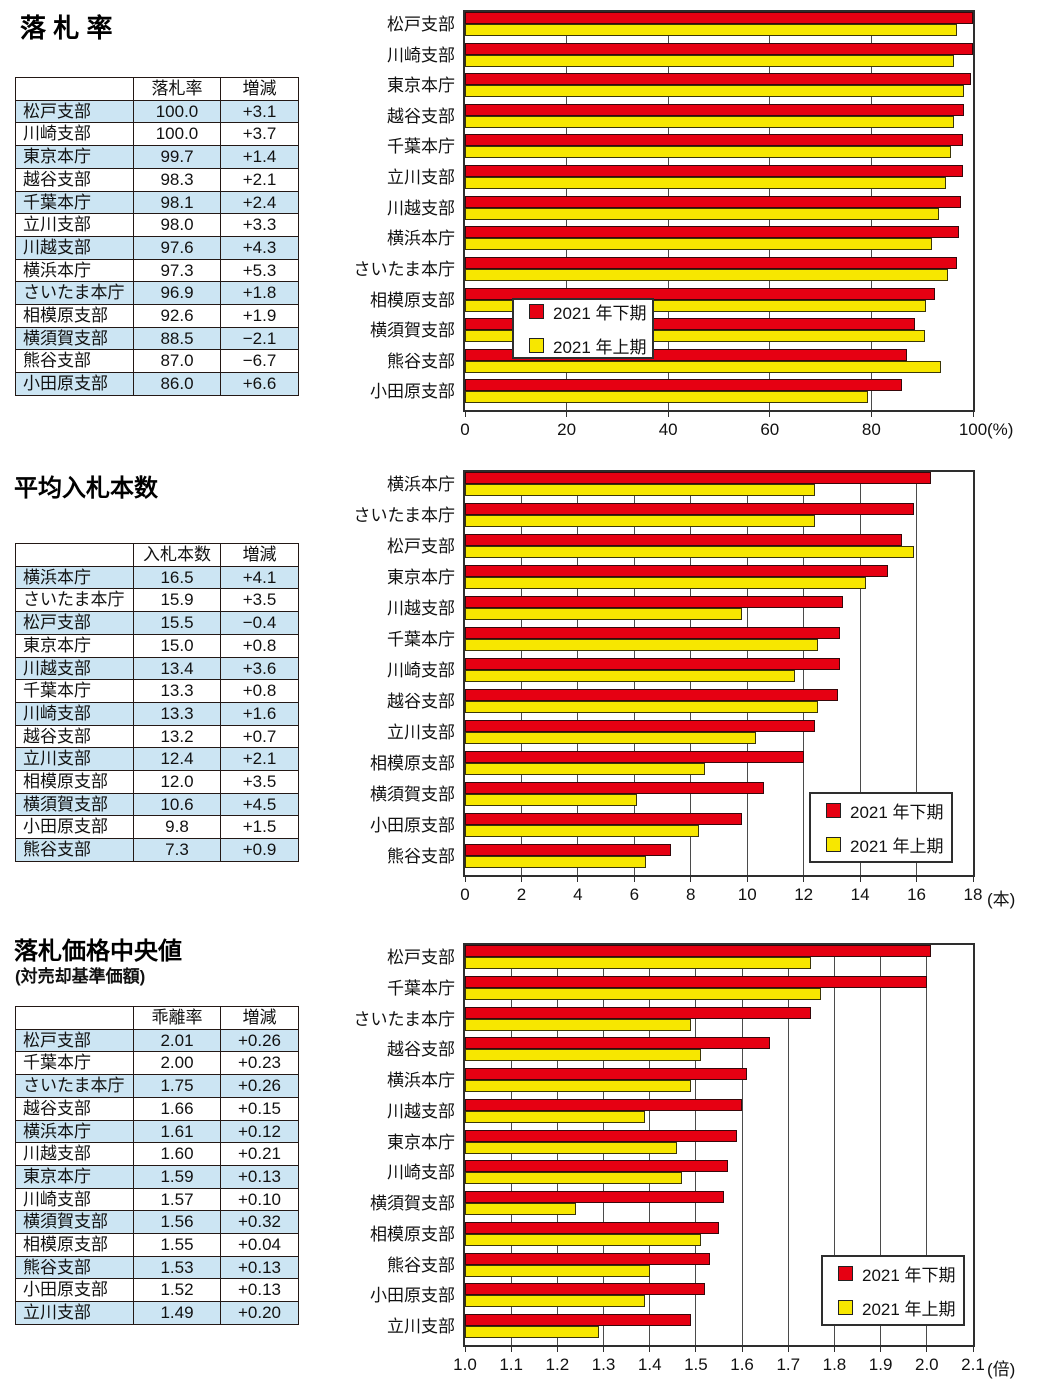 This screenshot has width=1048, height=1380. What do you see at coordinates (845, 1273) in the screenshot?
I see `legend-swatch-lower-icon` at bounding box center [845, 1273].